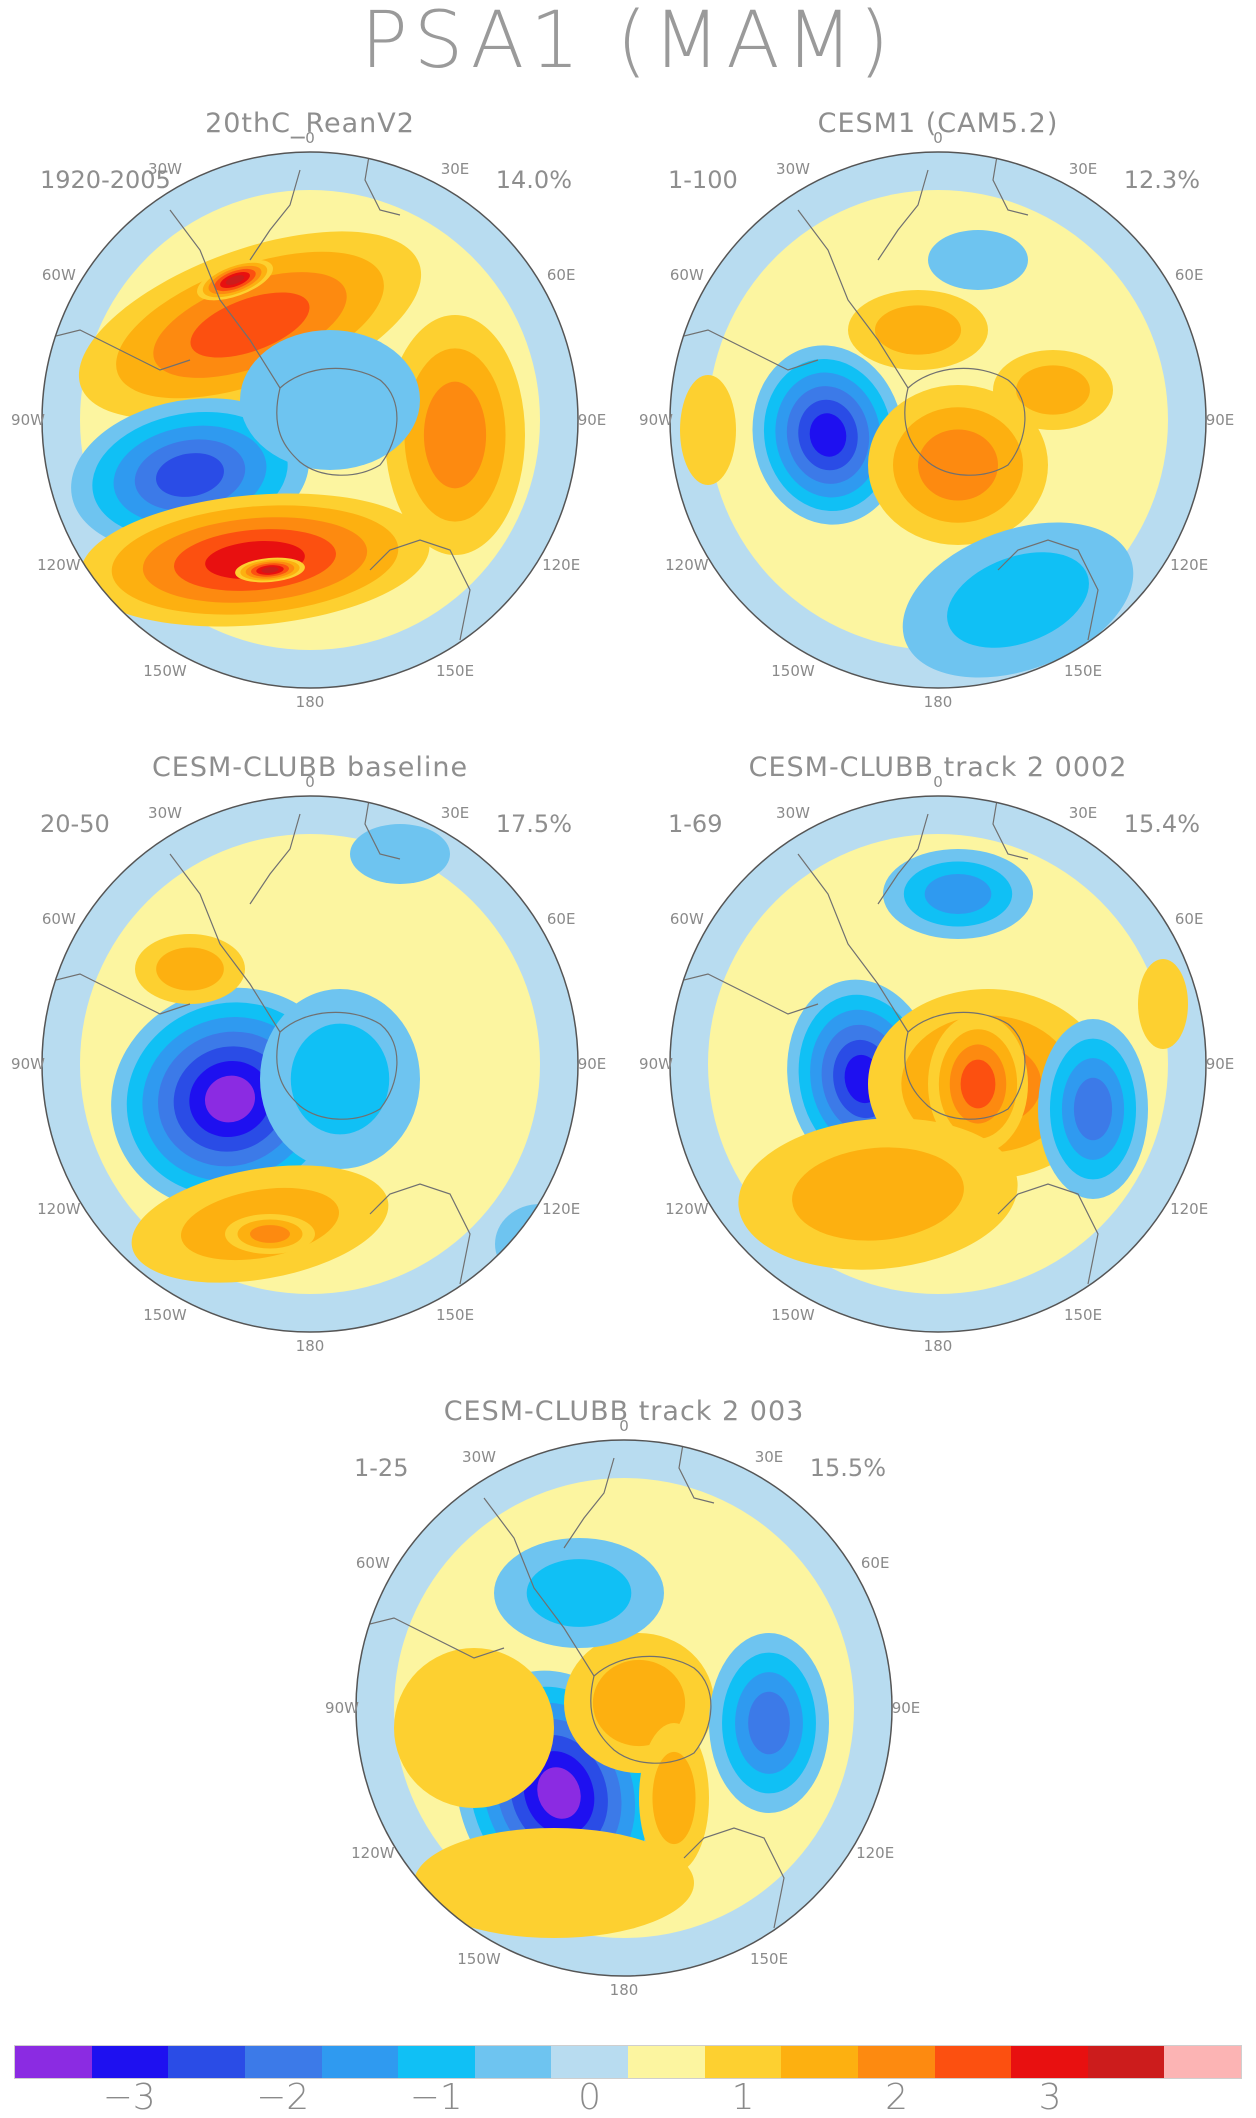 The width and height of the screenshot is (1256, 2118). I want to click on colorbar-tick-label: −2, so click(283, 2097).